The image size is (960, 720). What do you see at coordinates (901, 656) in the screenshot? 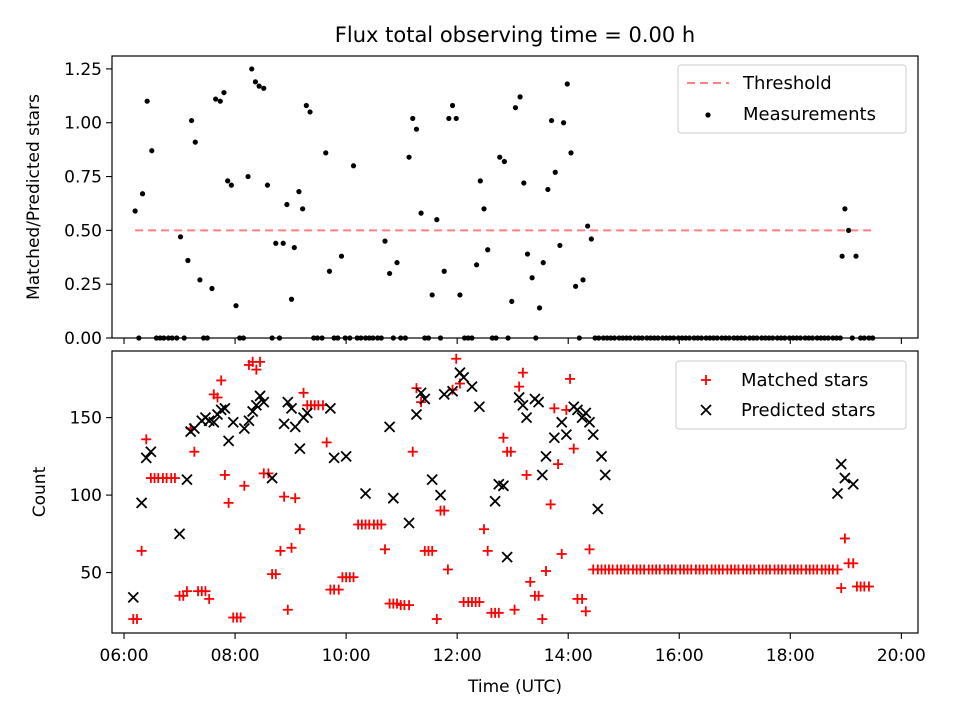
I see `x-tick-label: 20:00` at bounding box center [901, 656].